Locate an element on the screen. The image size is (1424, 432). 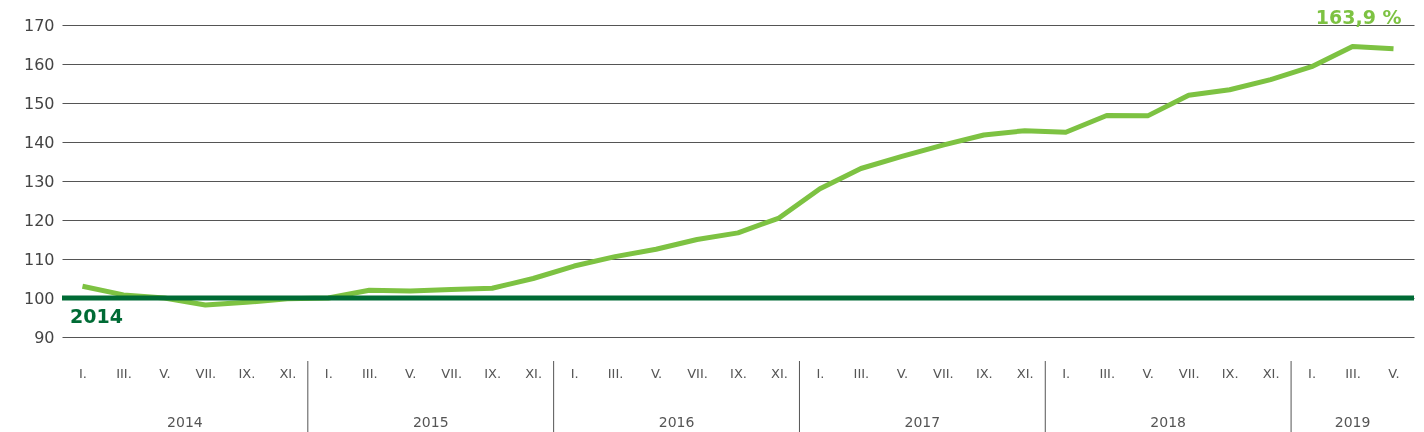
y-tick-label: 150 is located at coordinates (39, 103).